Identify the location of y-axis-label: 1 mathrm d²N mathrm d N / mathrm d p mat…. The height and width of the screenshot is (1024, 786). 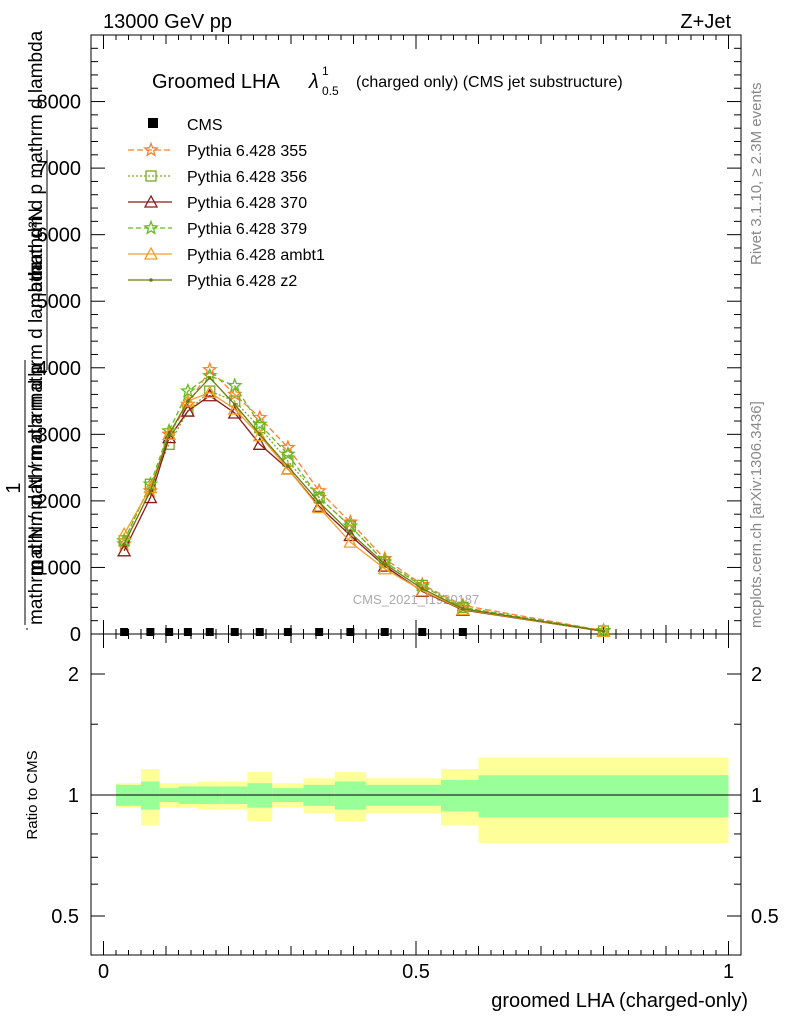
(25, 330).